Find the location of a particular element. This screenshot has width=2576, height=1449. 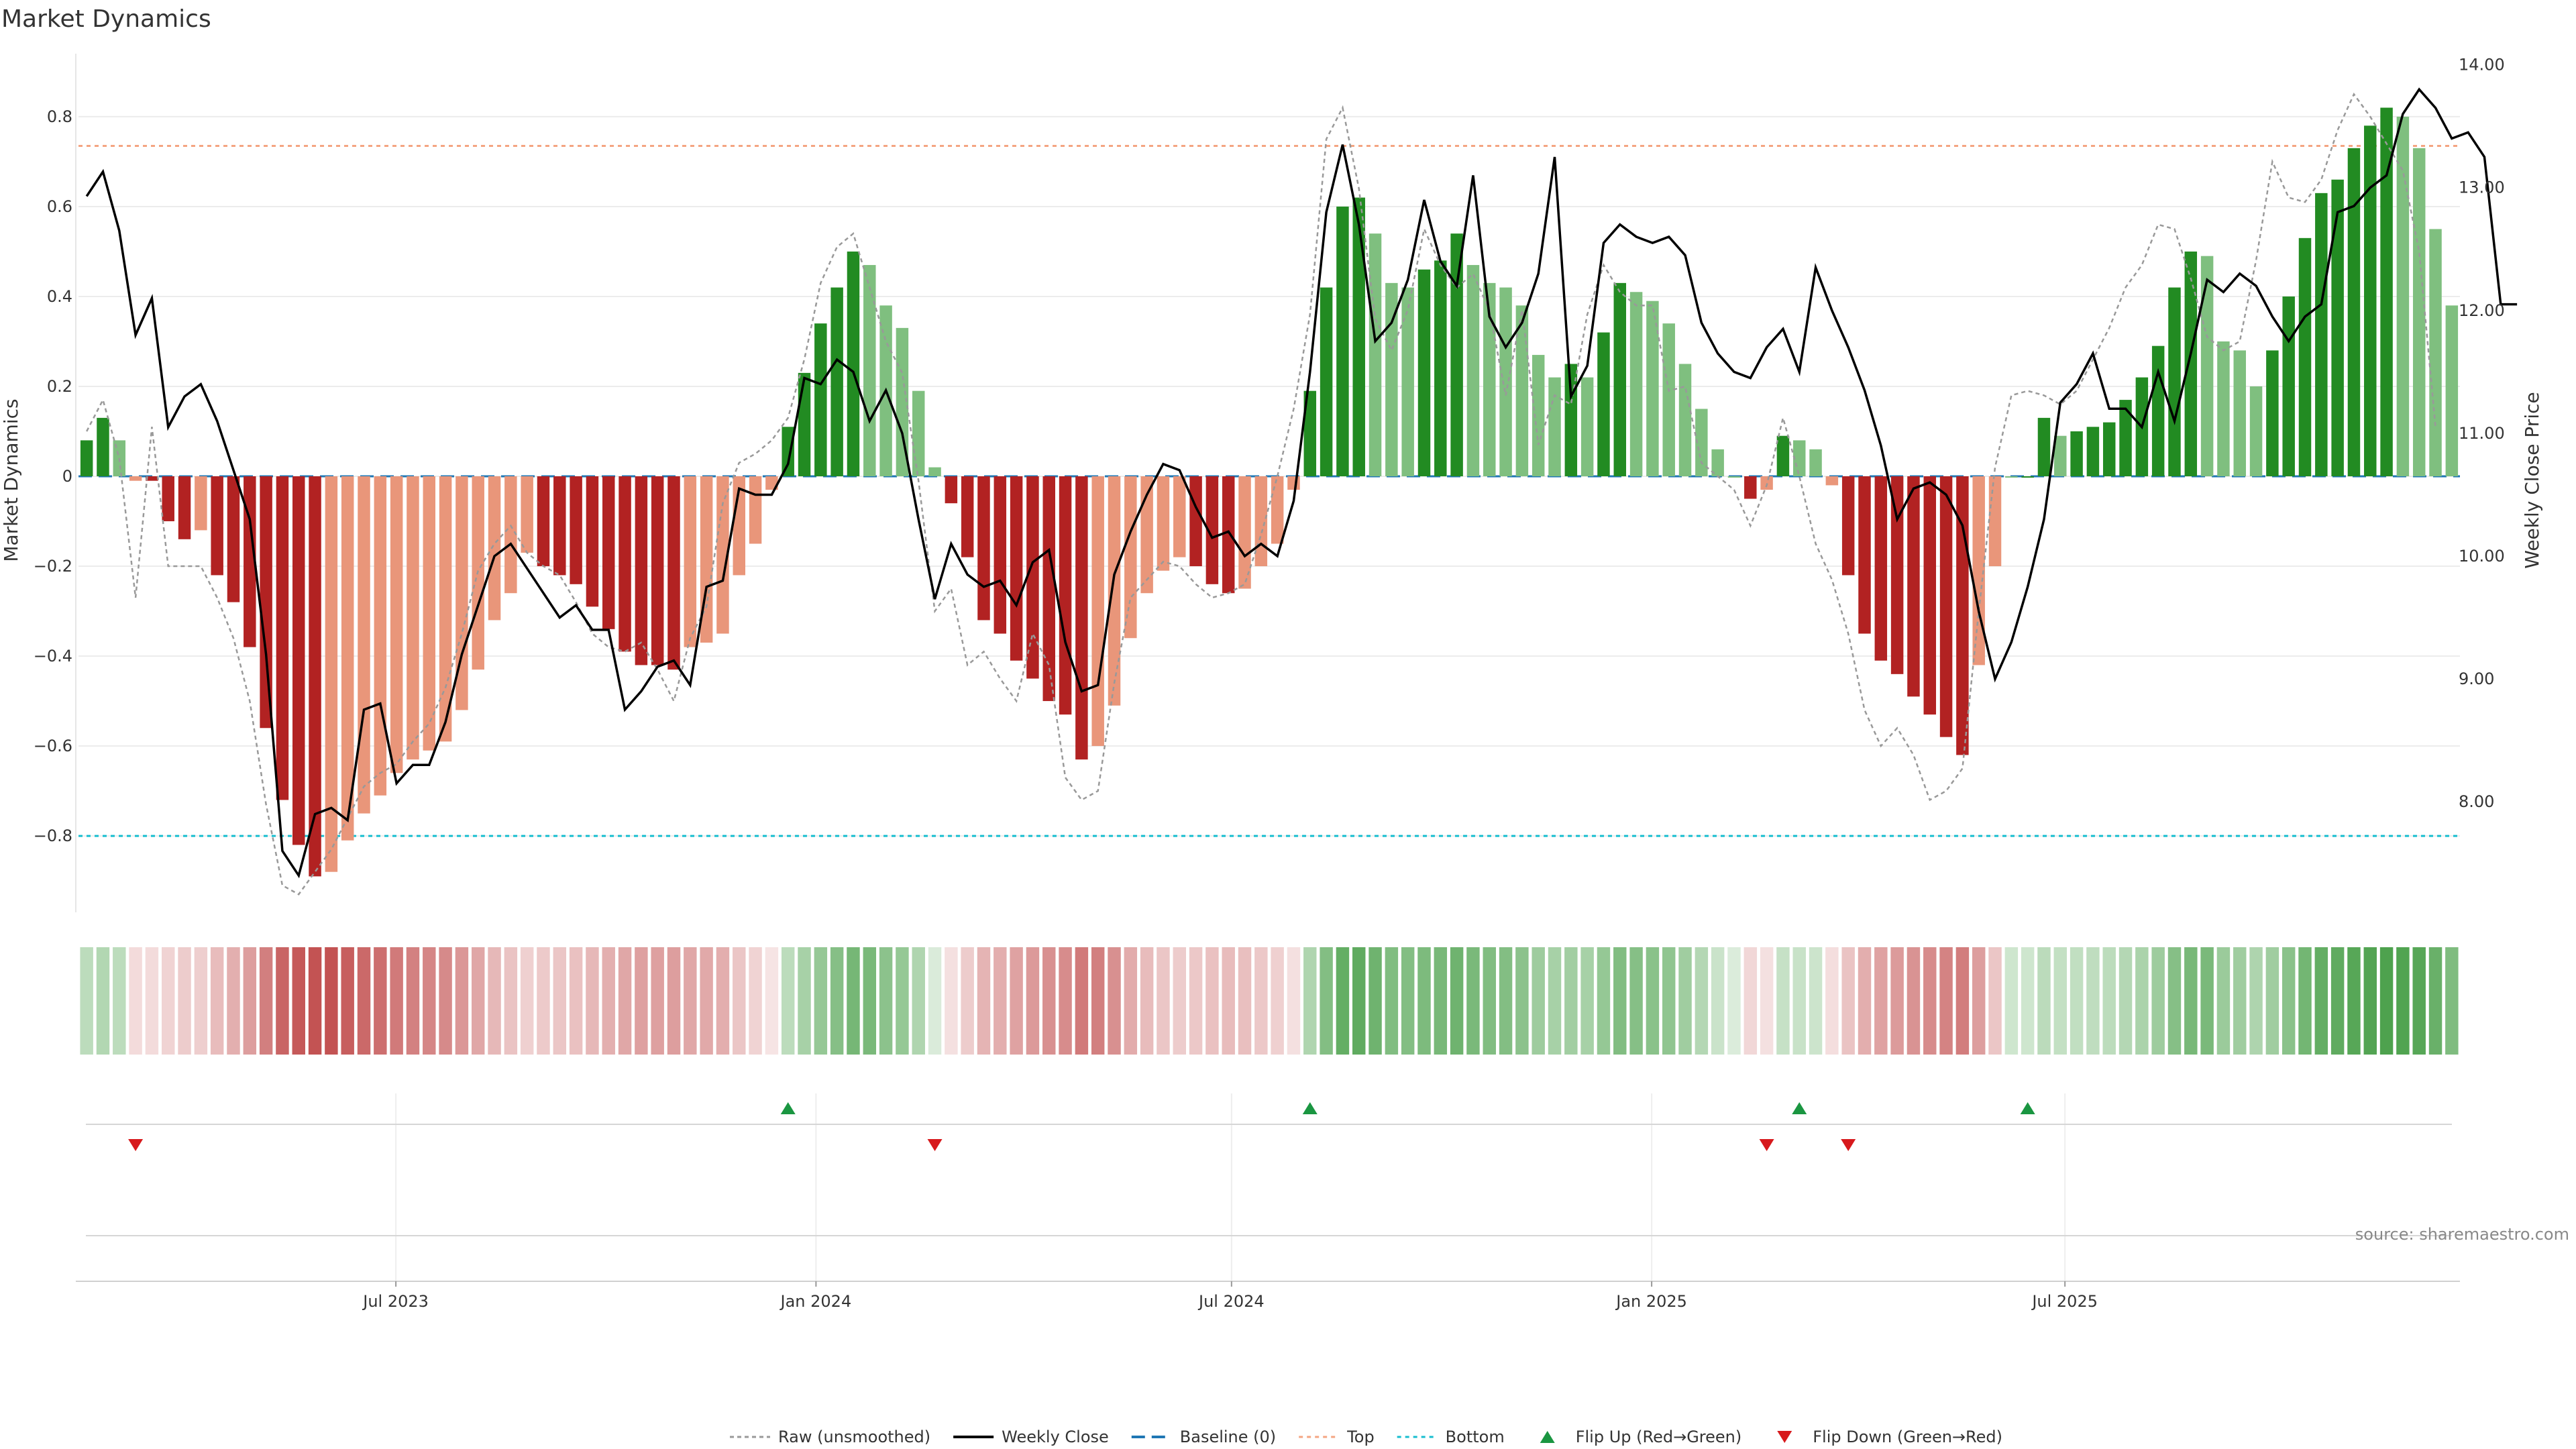

y-tick-0: −0.8 is located at coordinates (53, 835).